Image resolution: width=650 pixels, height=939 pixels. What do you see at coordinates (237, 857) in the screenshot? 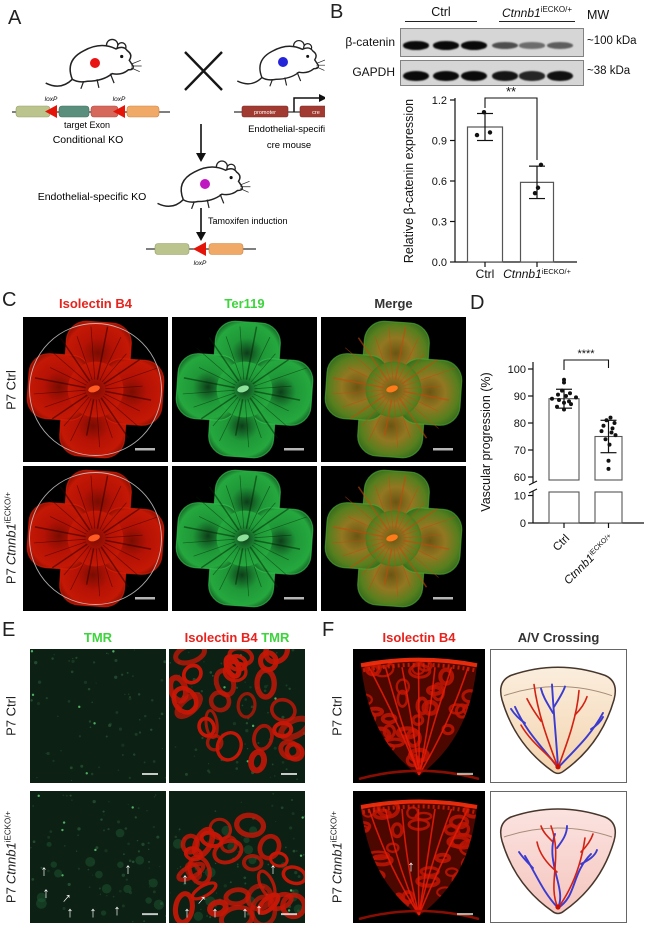
I see `ib4-tmr-ko-image: ↑ ↑ ↑ ↑ ↑ ↑ ↑` at bounding box center [237, 857].